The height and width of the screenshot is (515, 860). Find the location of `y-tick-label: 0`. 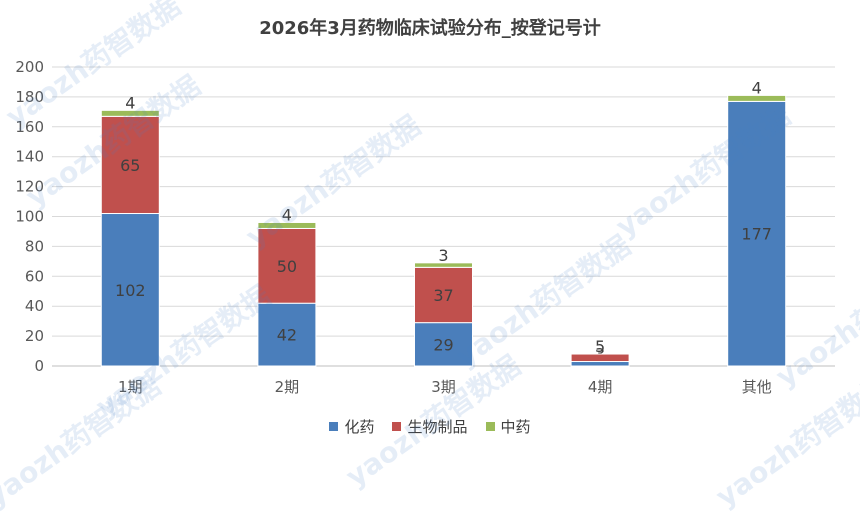

y-tick-label: 0 is located at coordinates (39, 366).